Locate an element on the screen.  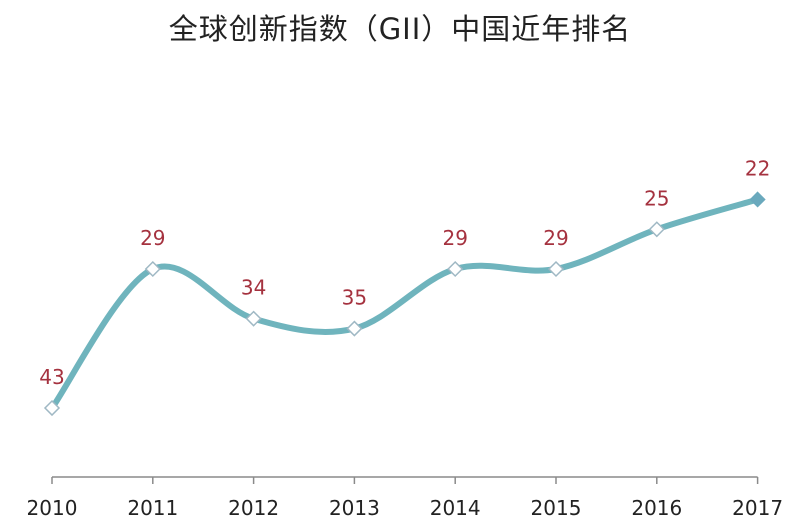
data-label: 22 is located at coordinates (757, 168).